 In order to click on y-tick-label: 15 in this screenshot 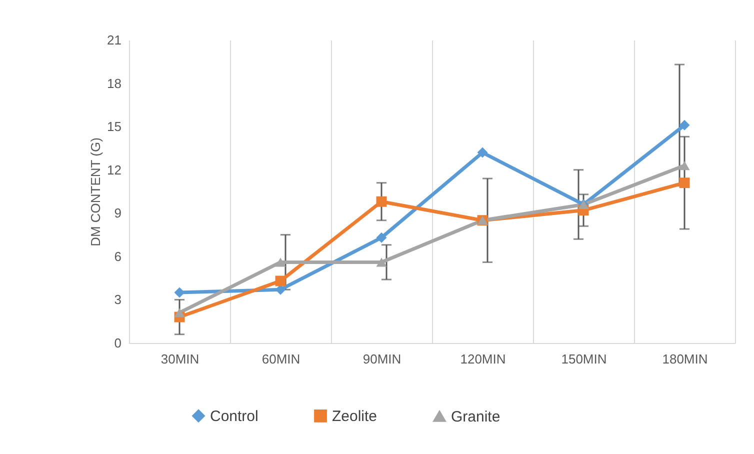, I will do `click(114, 126)`.